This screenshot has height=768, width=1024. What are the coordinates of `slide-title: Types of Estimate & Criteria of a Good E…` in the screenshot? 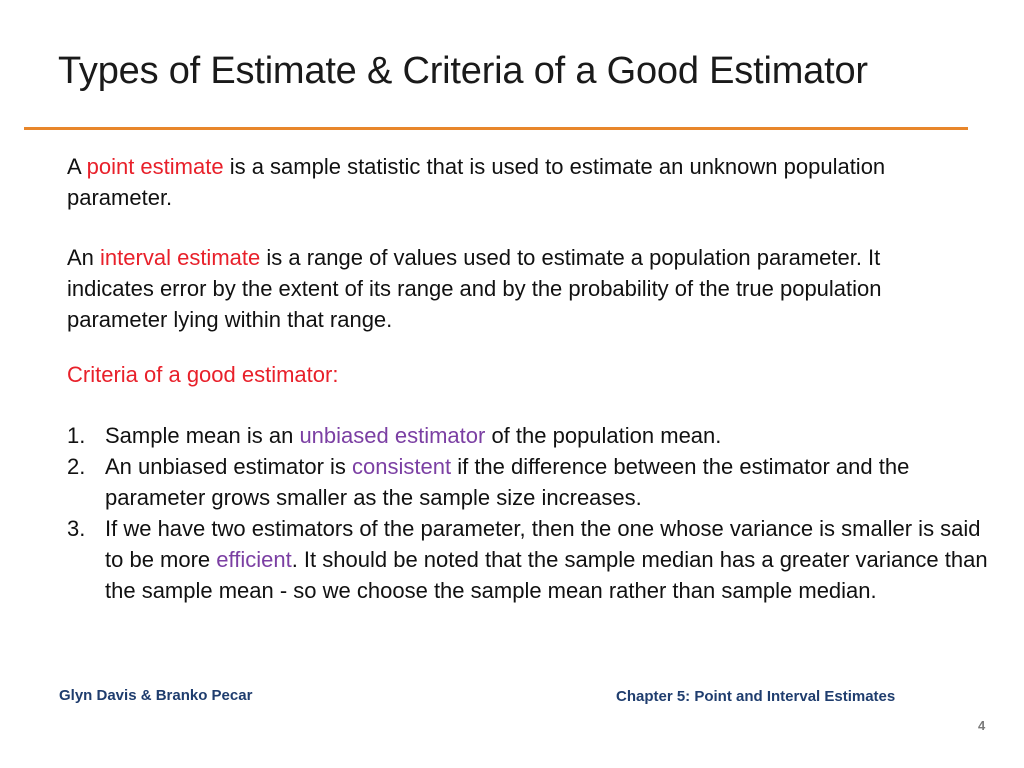 It's located at (463, 71).